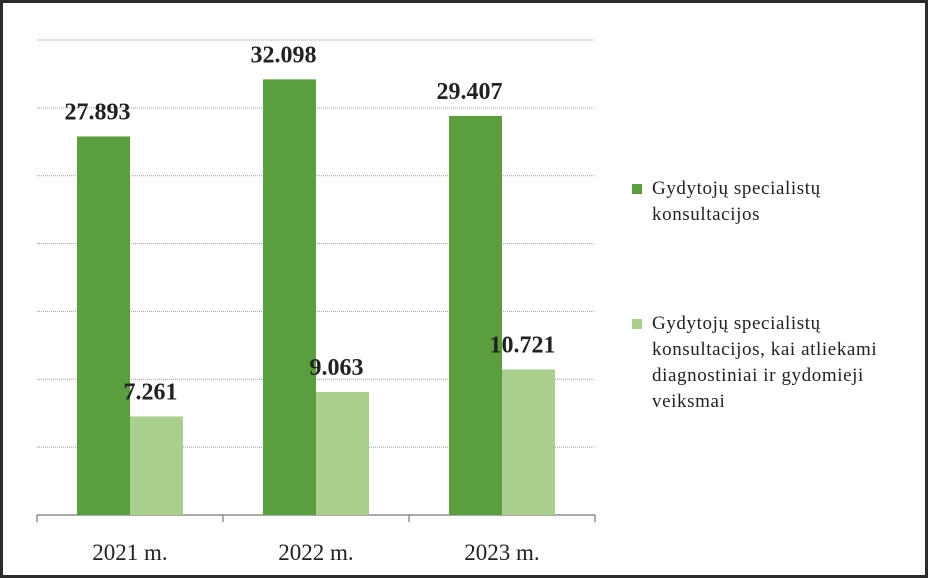 Image resolution: width=928 pixels, height=578 pixels. Describe the element at coordinates (470, 92) in the screenshot. I see `value-label: 29.407` at that location.